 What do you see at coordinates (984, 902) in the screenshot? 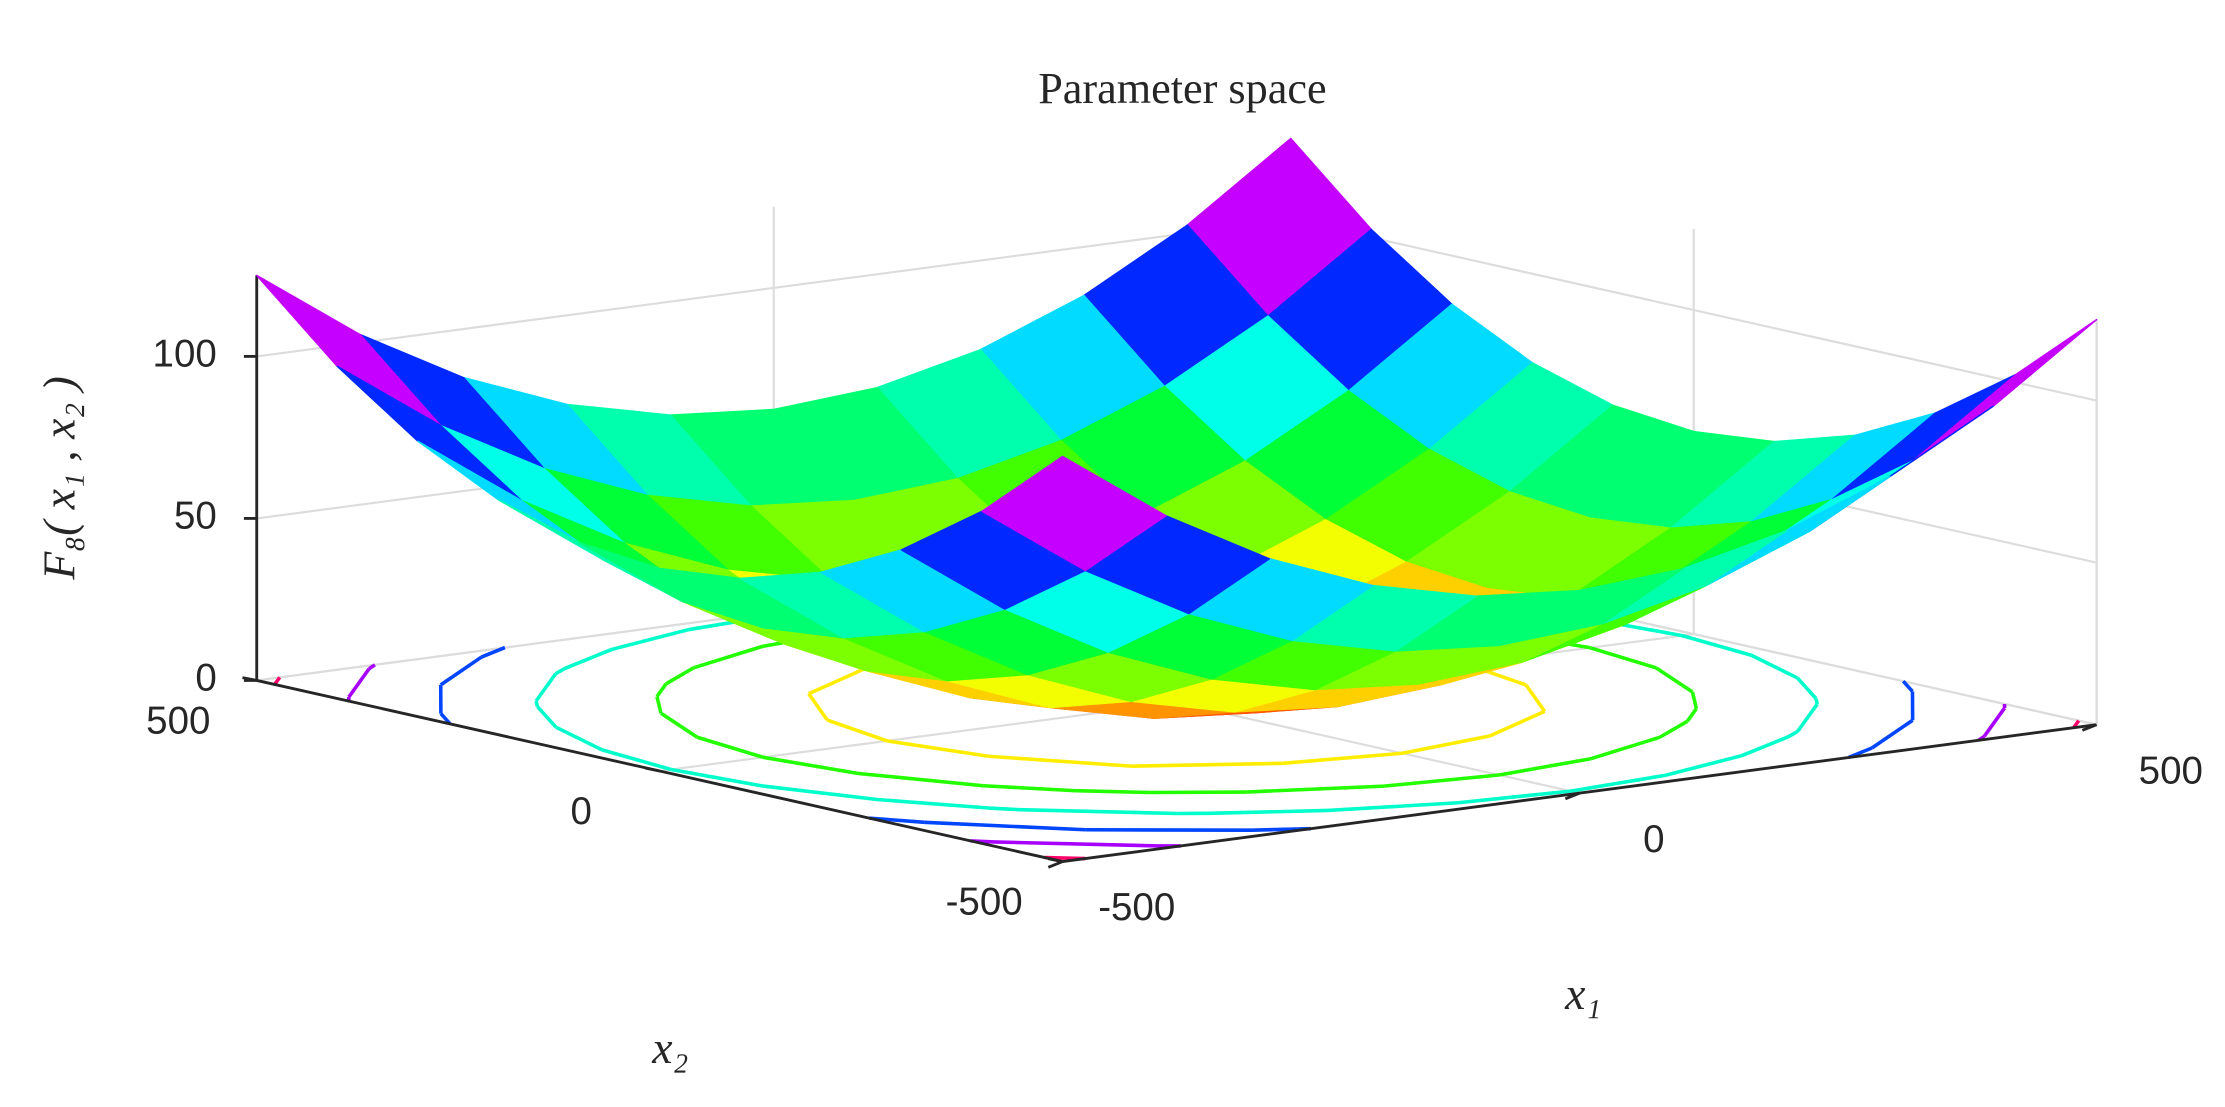
I see `y-tick-label: -500` at bounding box center [984, 902].